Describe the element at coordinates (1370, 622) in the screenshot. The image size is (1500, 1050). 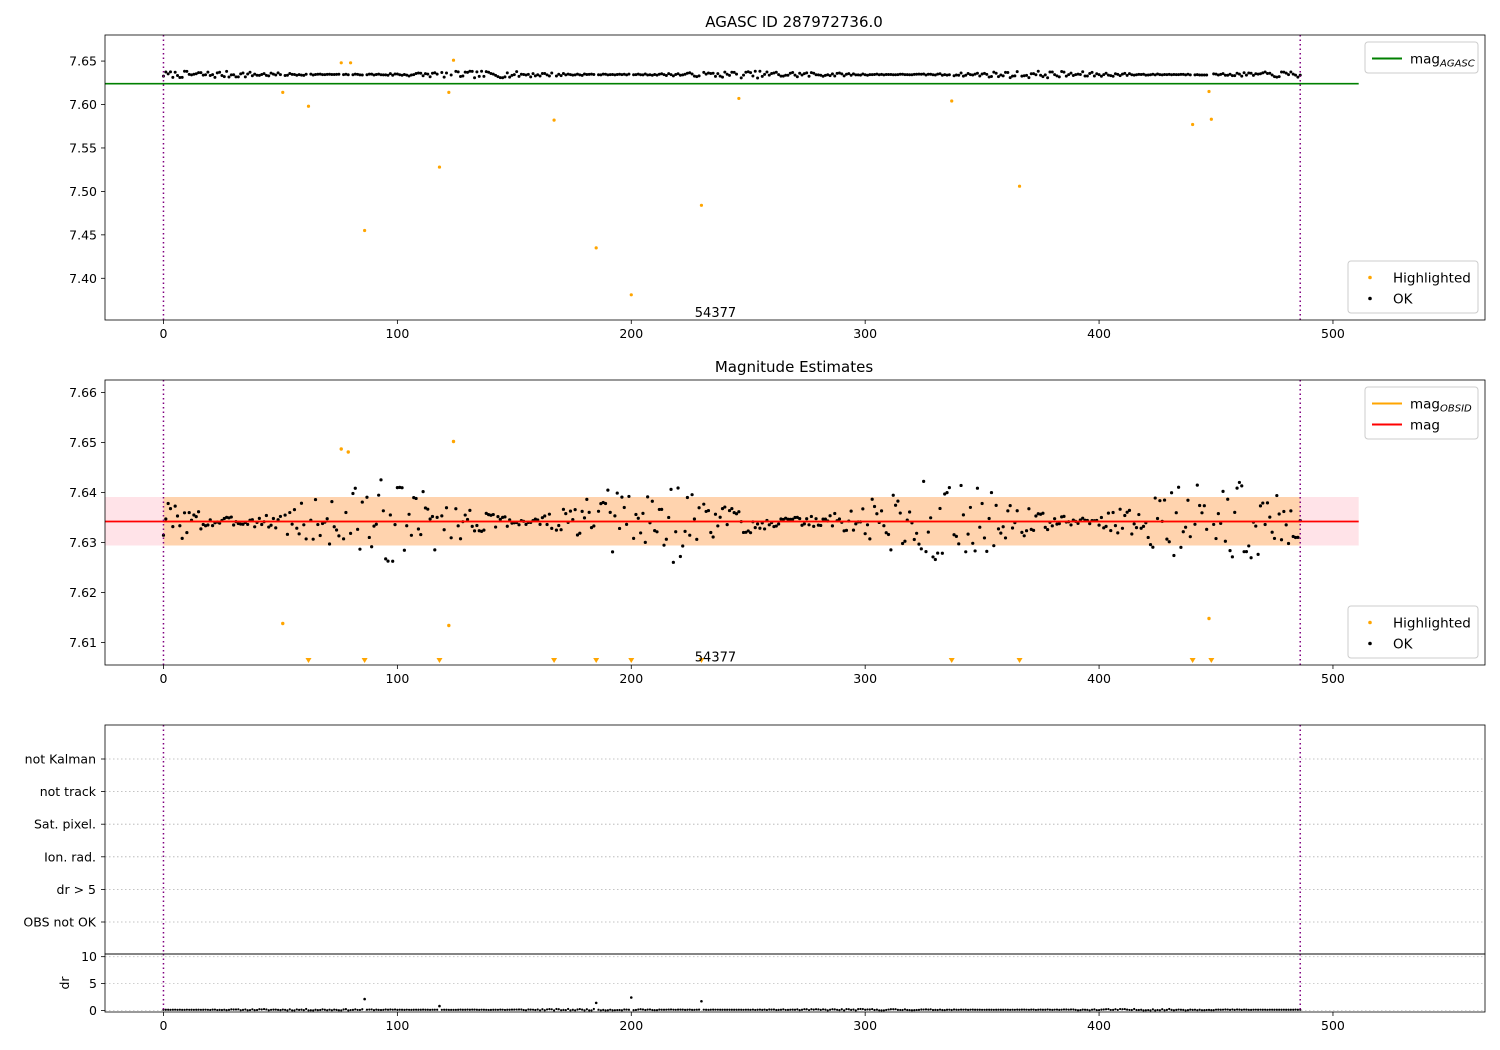
I see `legend-dot-swatch` at that location.